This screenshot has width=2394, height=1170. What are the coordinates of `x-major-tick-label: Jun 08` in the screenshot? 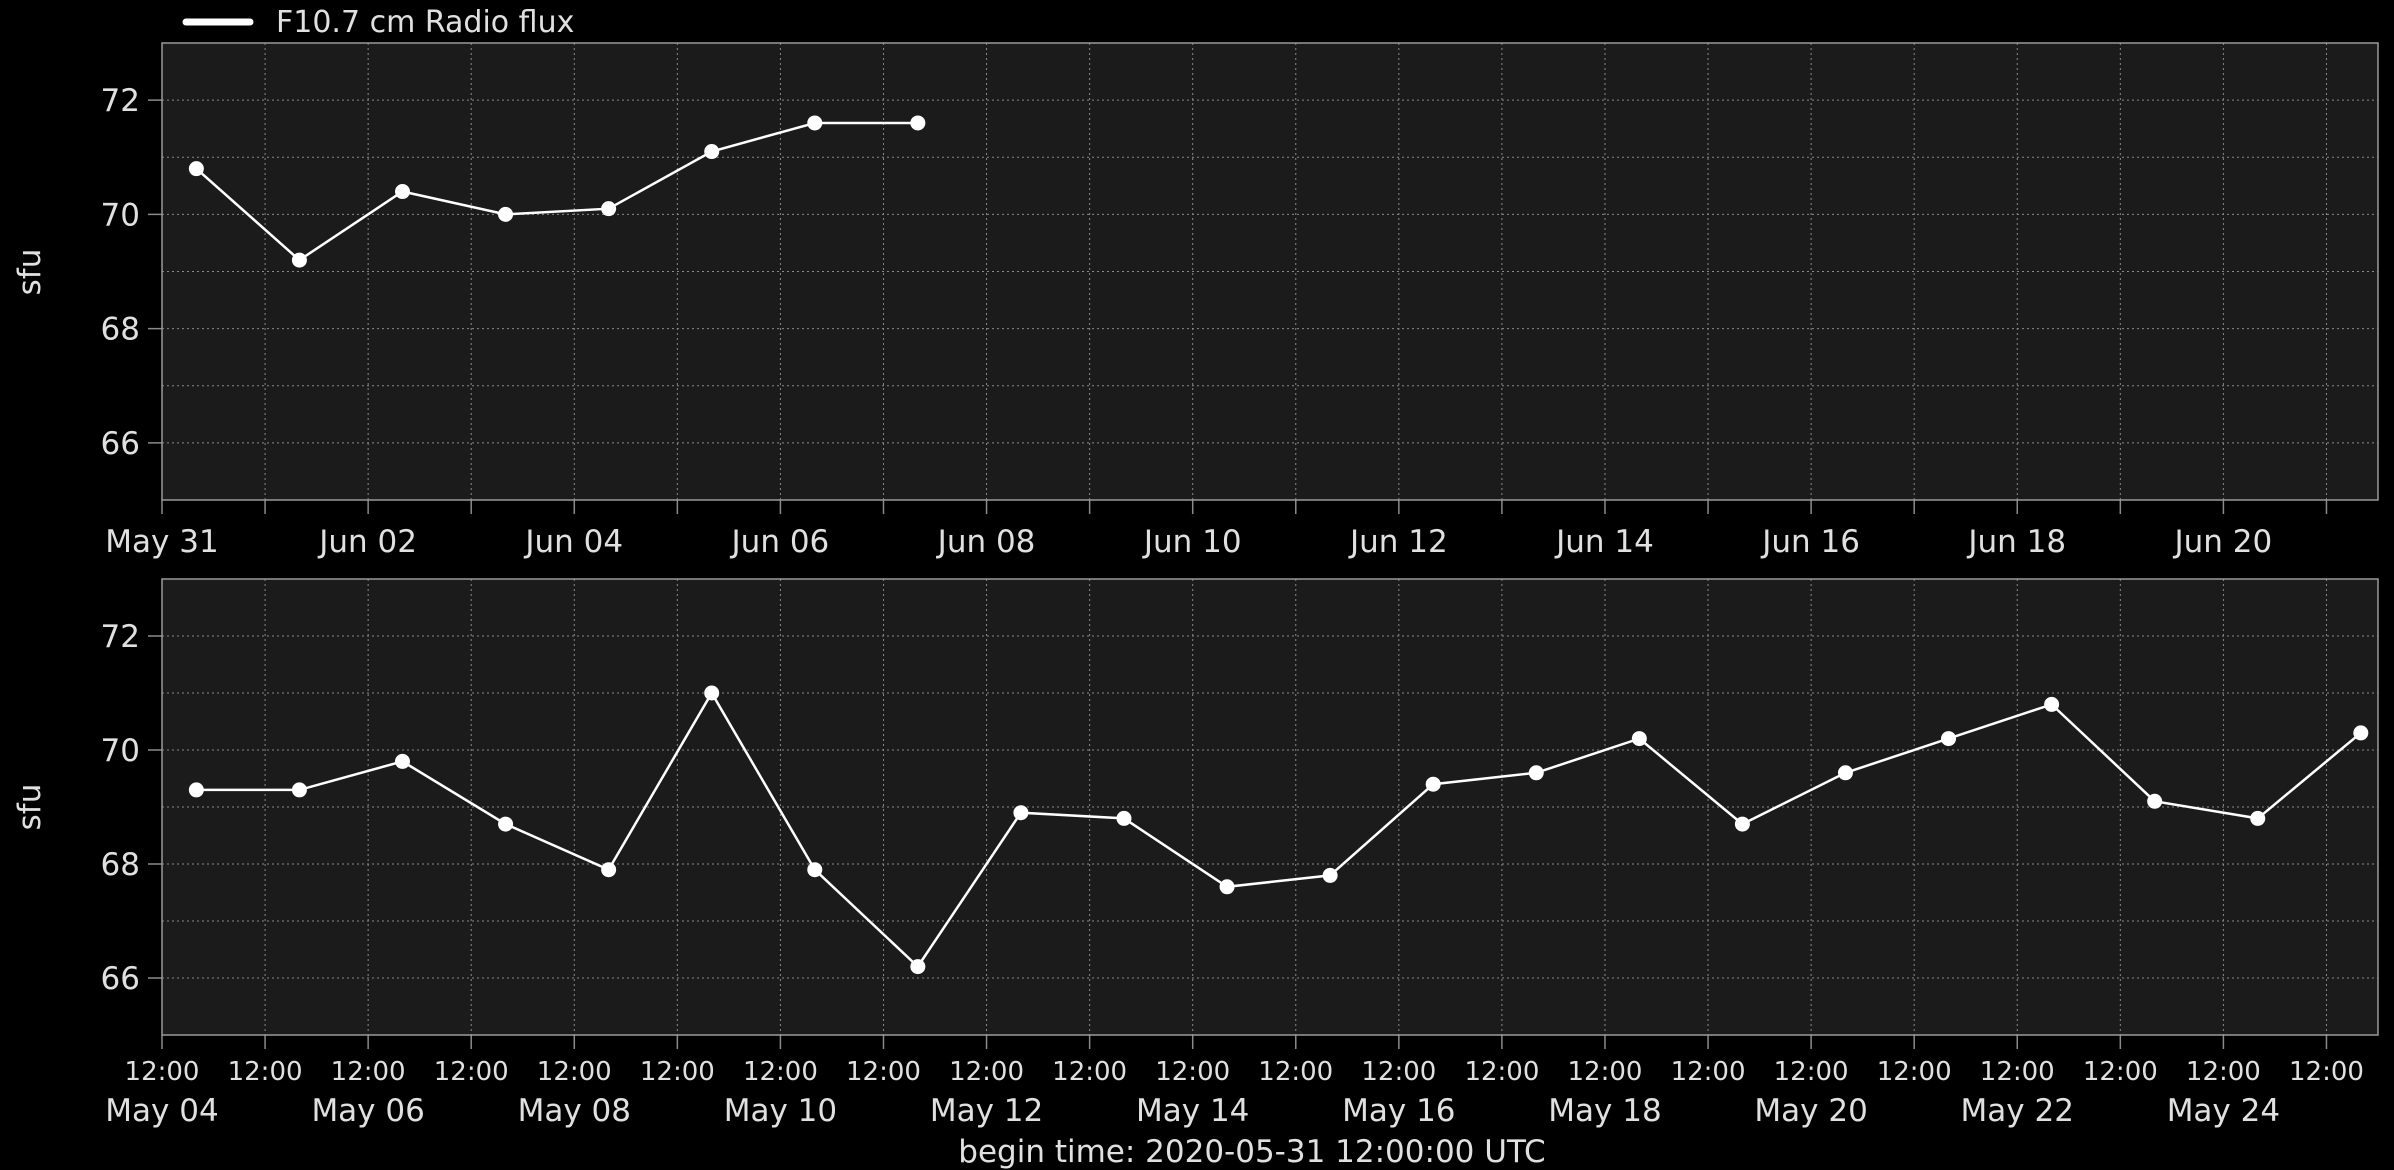 It's located at (986, 542).